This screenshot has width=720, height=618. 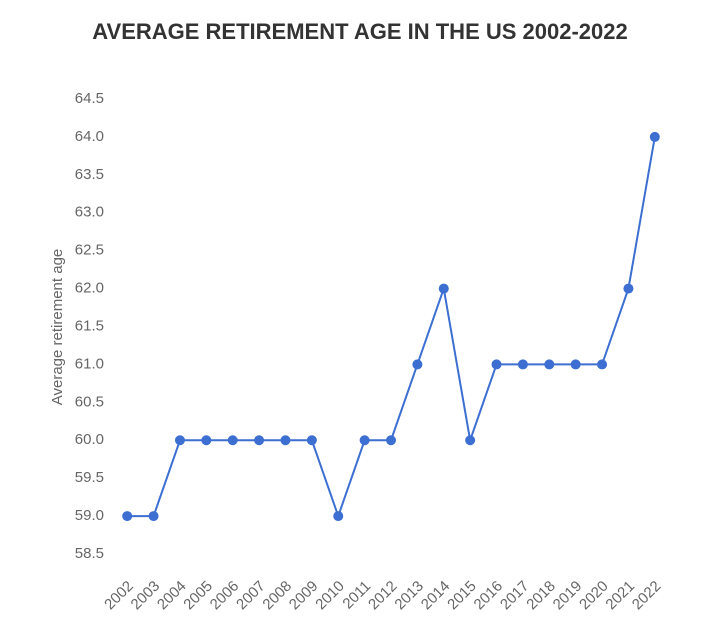 I want to click on y-axis-label: Average retirement age, so click(x=57, y=327).